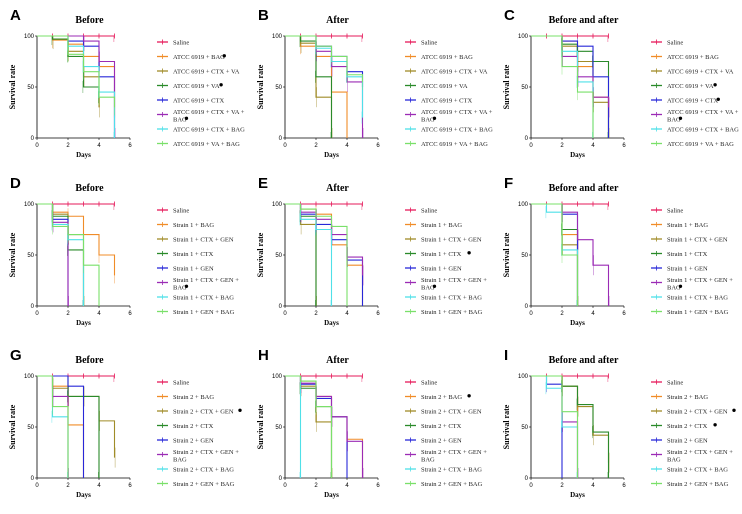 The image size is (742, 514). What do you see at coordinates (692, 100) in the screenshot?
I see `legend-label: ATCC 6919 + CTX` at bounding box center [692, 100].